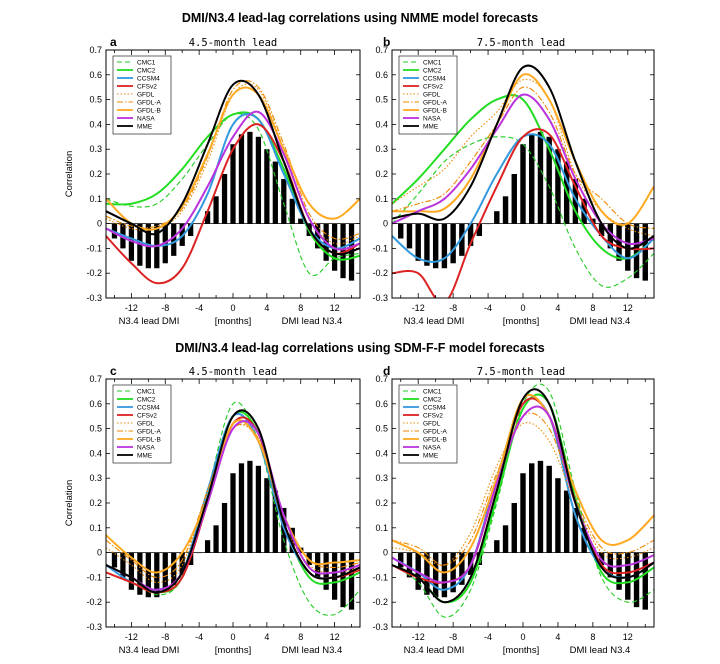  I want to click on y-tick-label: 0.3, so click(95, 478).